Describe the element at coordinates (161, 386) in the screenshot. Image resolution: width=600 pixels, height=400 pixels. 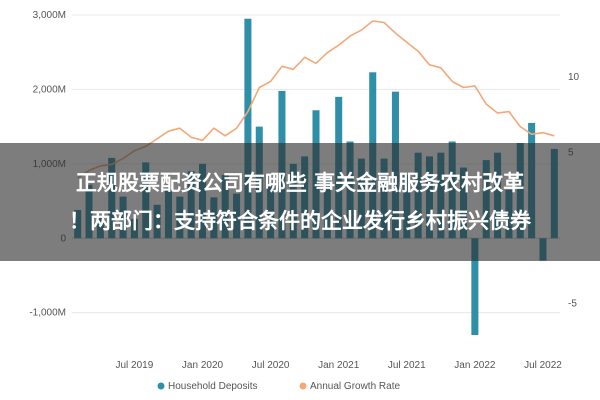
I see `legend-marker-household-deposits` at that location.